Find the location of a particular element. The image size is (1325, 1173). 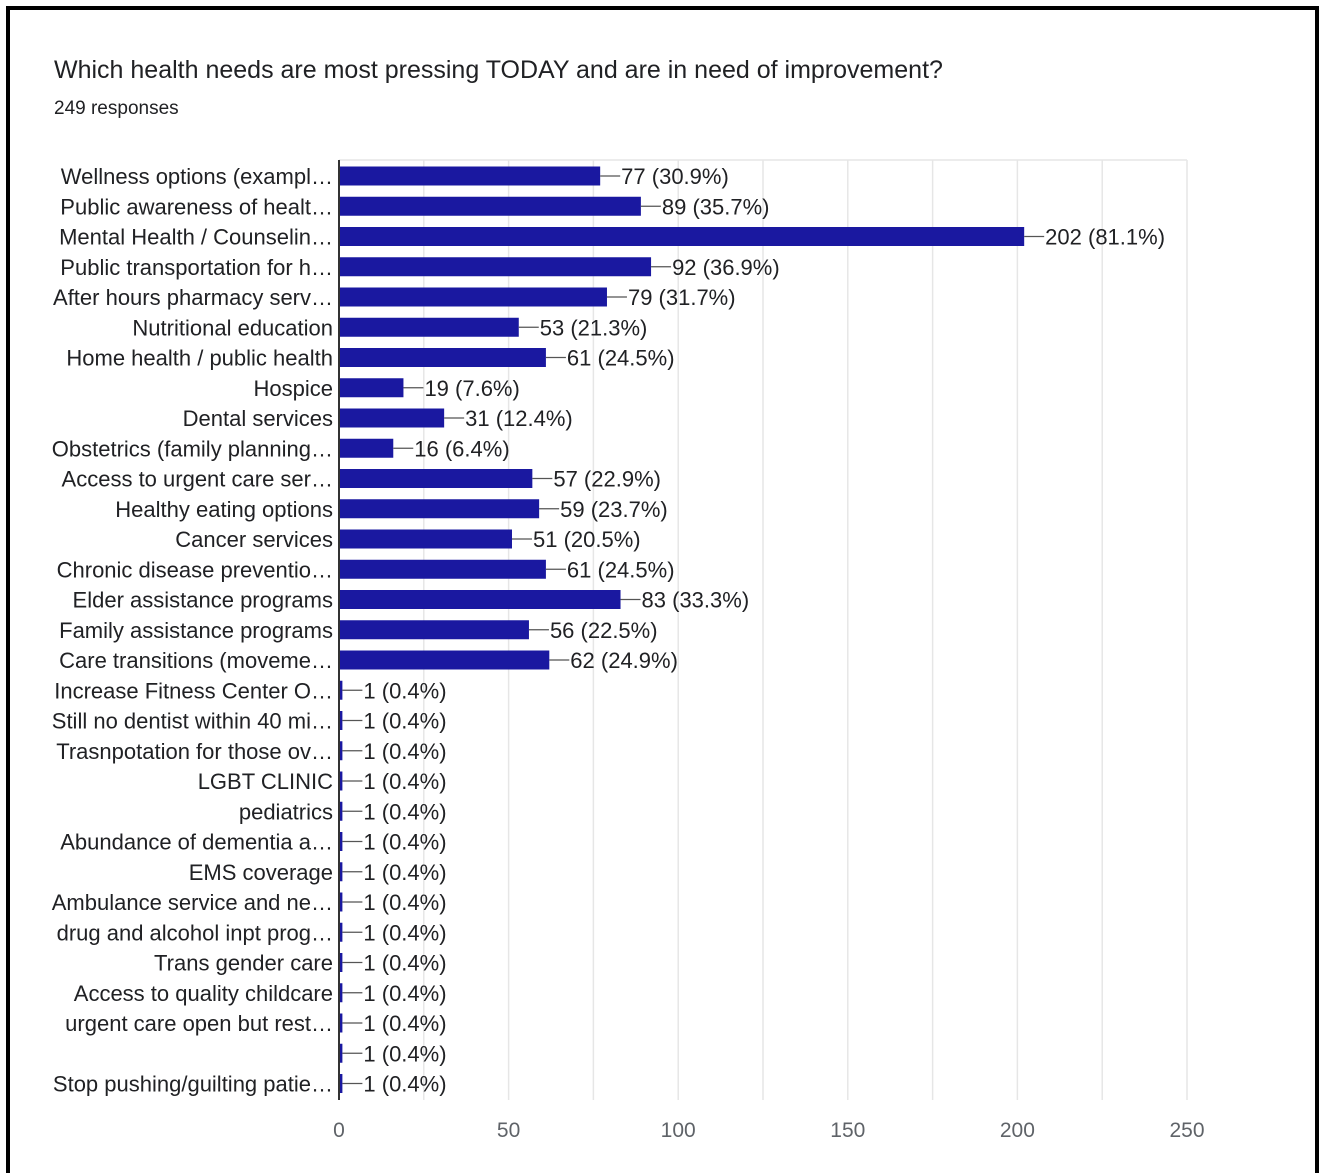

category-label: Trans gender care is located at coordinates (243, 963).